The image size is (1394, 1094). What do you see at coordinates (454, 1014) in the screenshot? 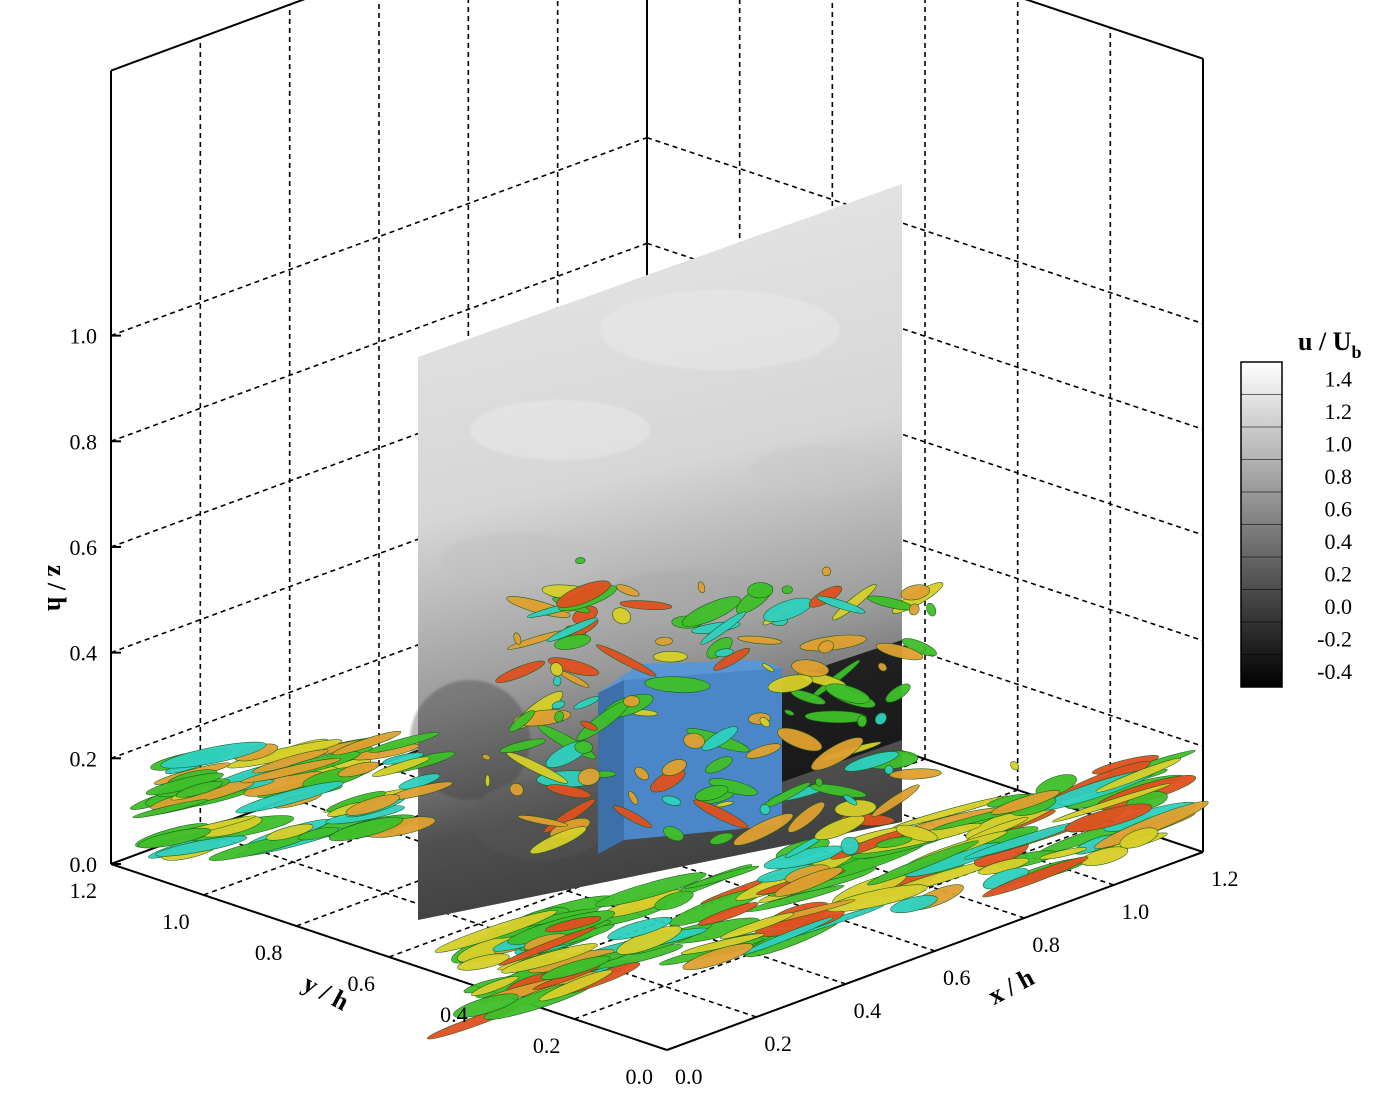
I see `y-tick-label: 0.4` at bounding box center [454, 1014].